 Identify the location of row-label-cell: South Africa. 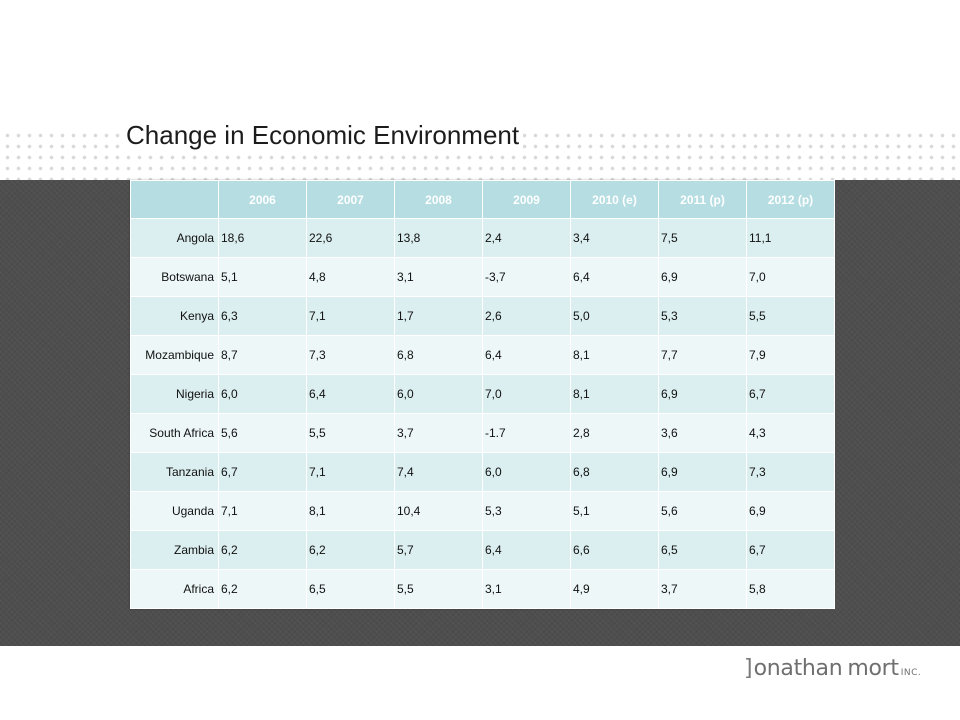
(174, 433).